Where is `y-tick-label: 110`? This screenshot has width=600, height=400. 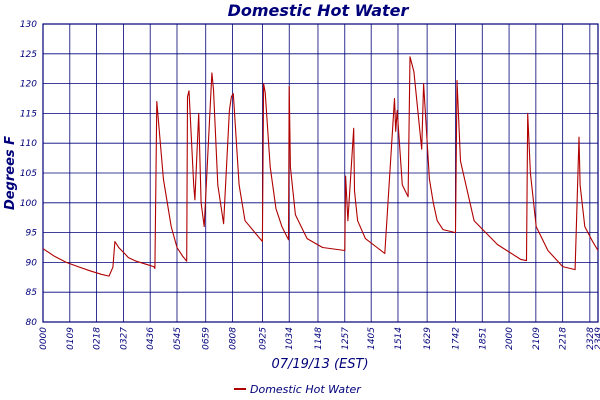 y-tick-label: 110 is located at coordinates (28, 144).